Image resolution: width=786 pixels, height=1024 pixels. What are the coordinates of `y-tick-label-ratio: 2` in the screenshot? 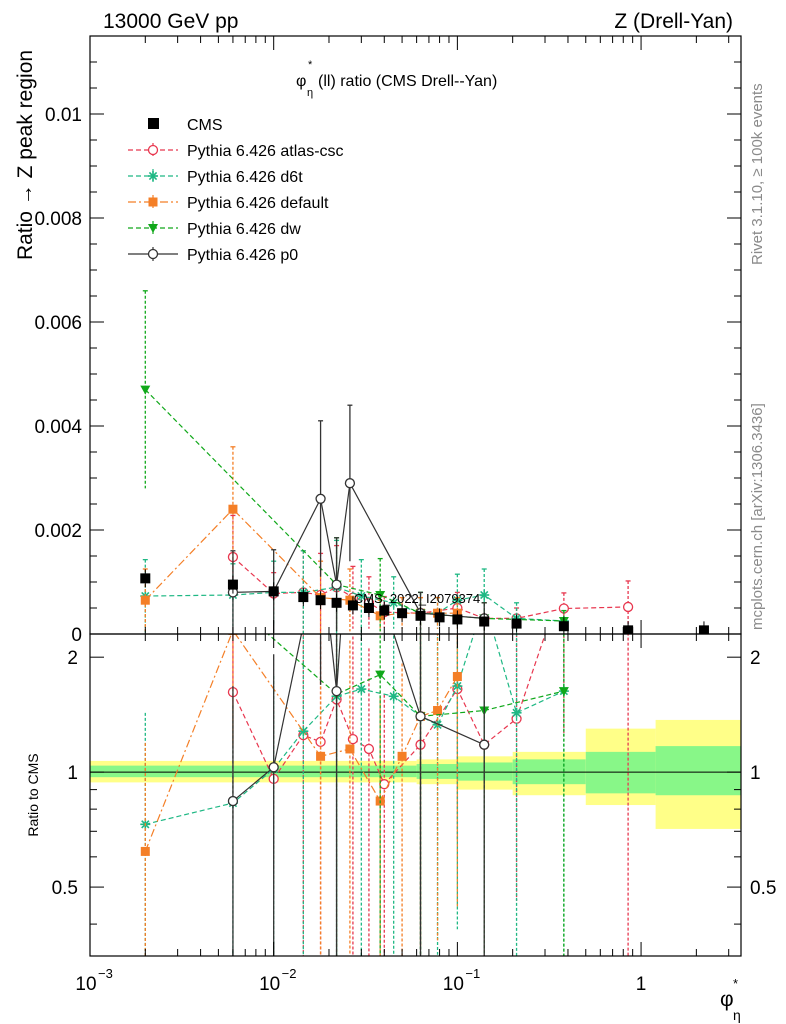 It's located at (72, 658).